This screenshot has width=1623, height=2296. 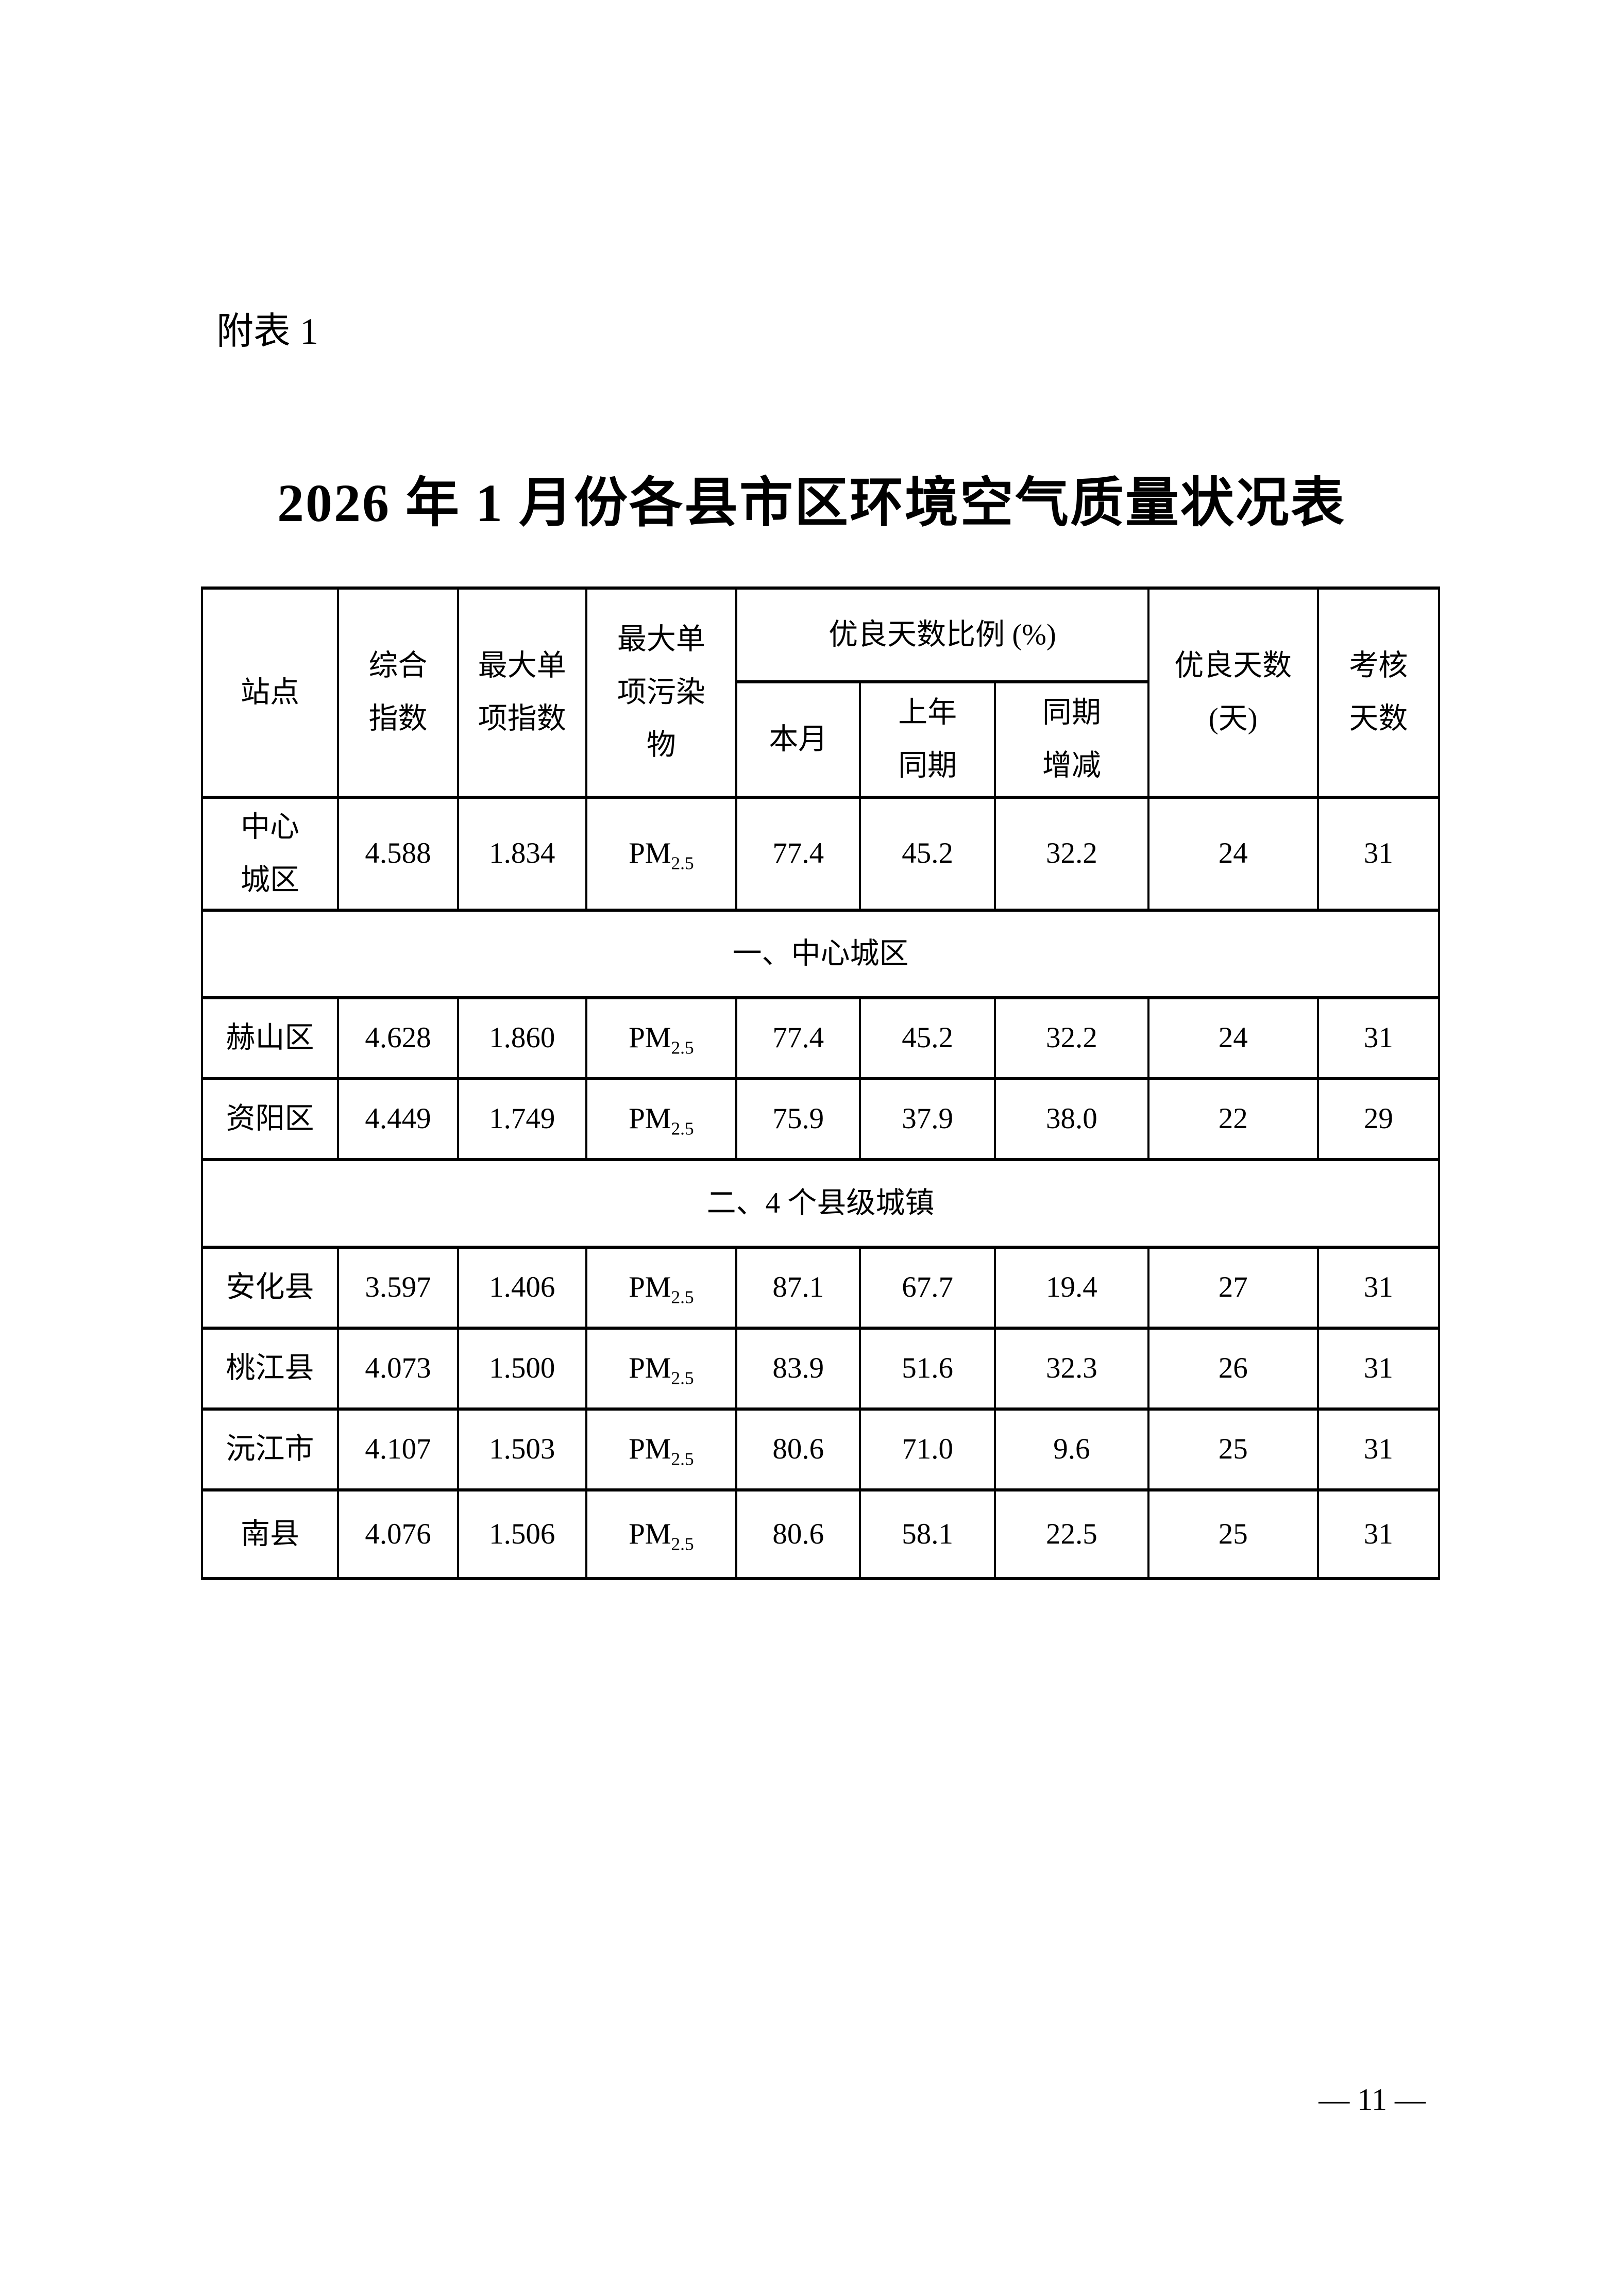 What do you see at coordinates (798, 1288) in the screenshot?
I see `cell-this-month: 87.1` at bounding box center [798, 1288].